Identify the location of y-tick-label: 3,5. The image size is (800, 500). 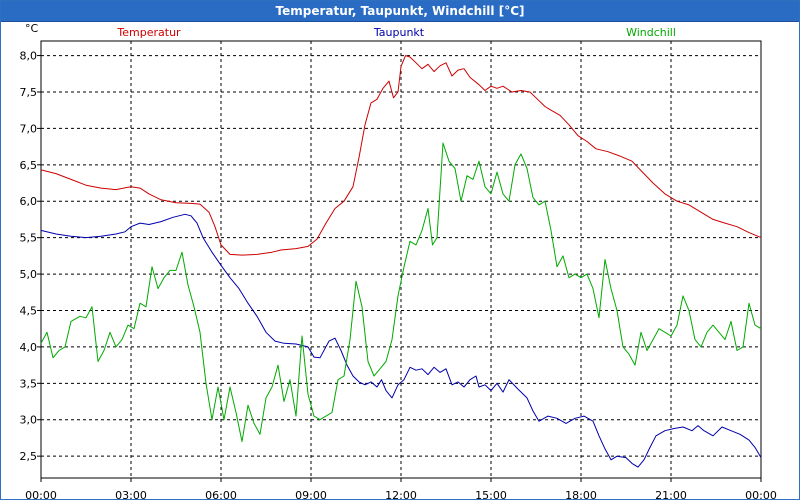
(29, 383).